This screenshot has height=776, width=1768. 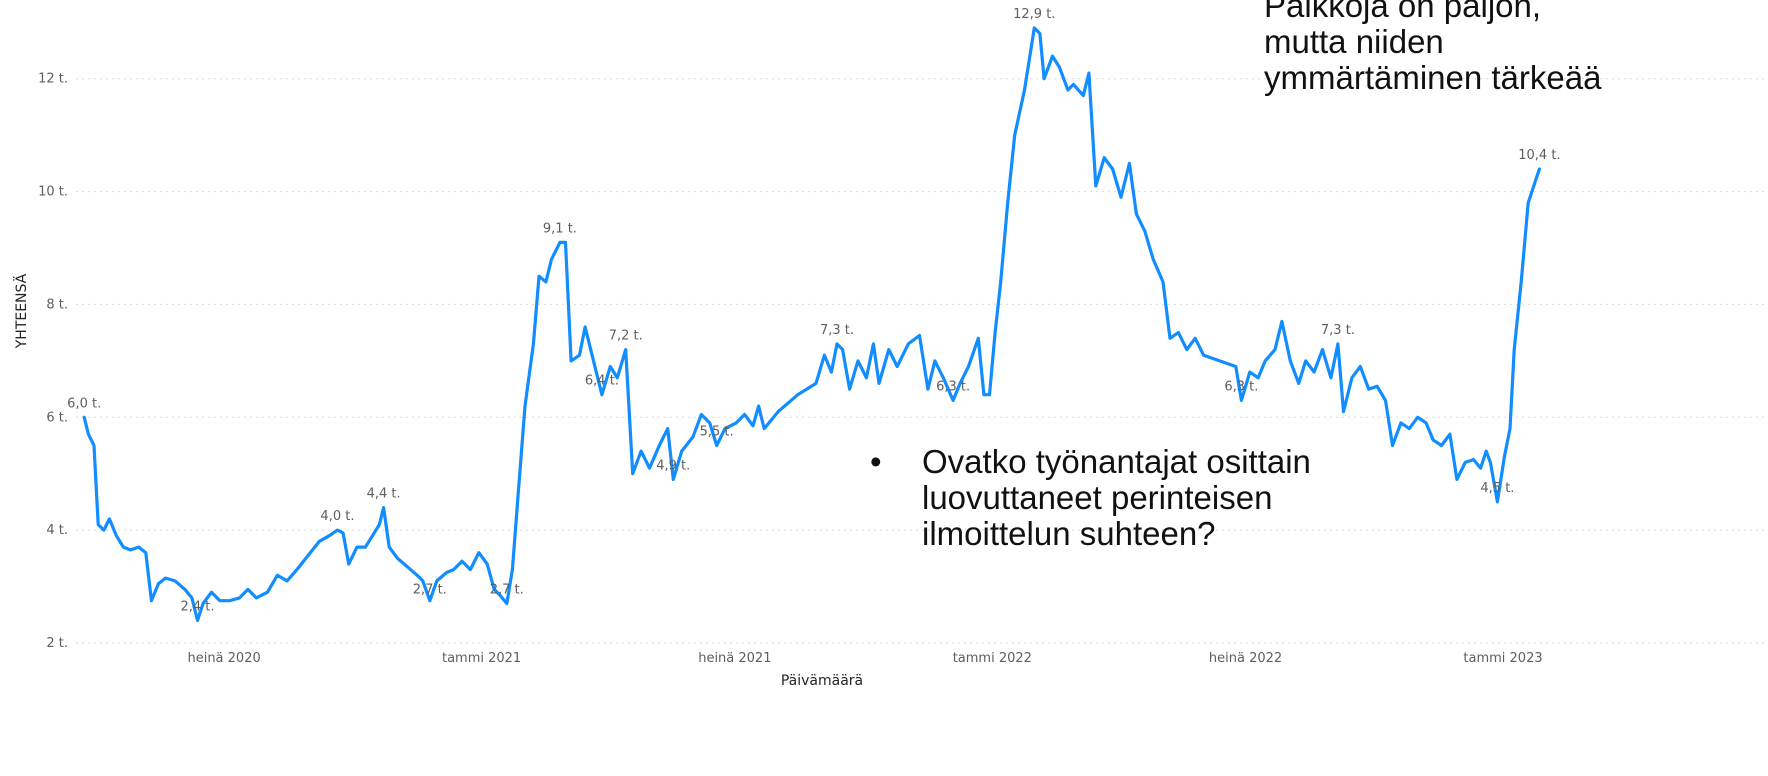 I want to click on x-tick-label: heinä 2020, so click(x=223, y=658).